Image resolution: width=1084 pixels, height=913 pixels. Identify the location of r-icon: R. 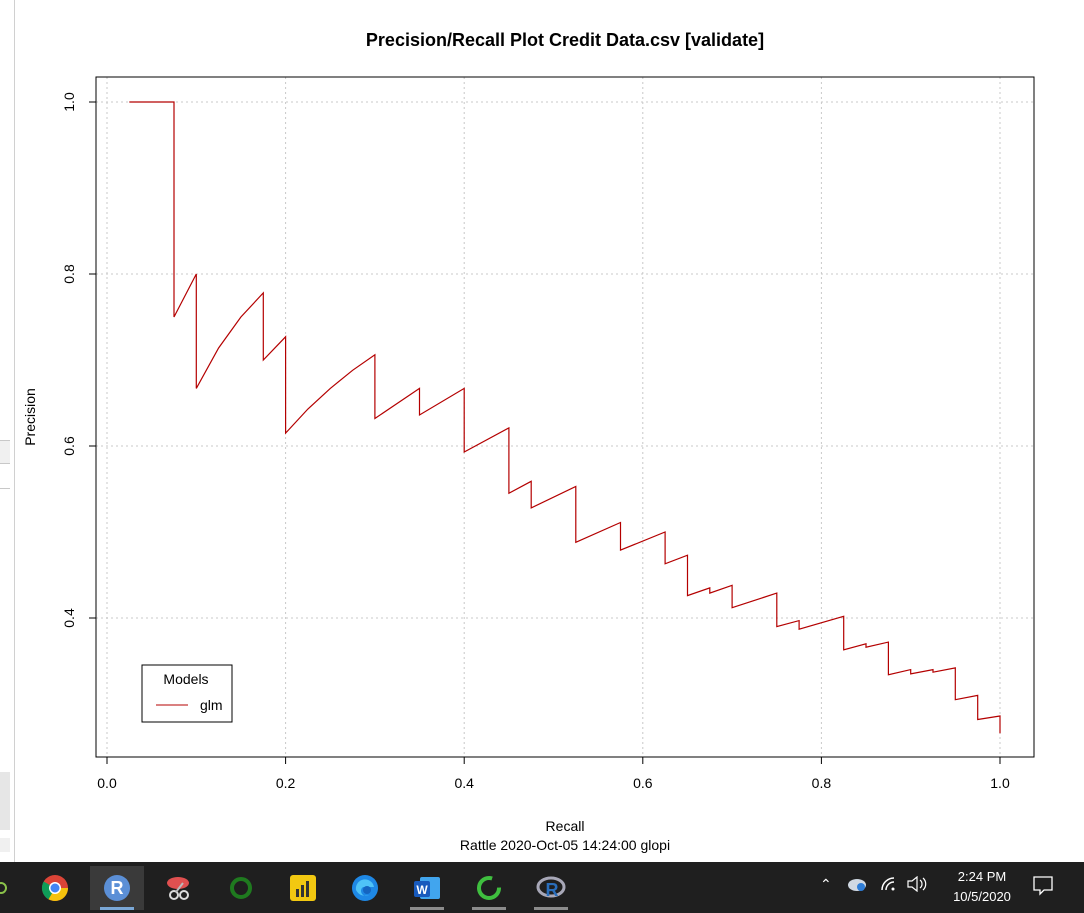
(551, 888).